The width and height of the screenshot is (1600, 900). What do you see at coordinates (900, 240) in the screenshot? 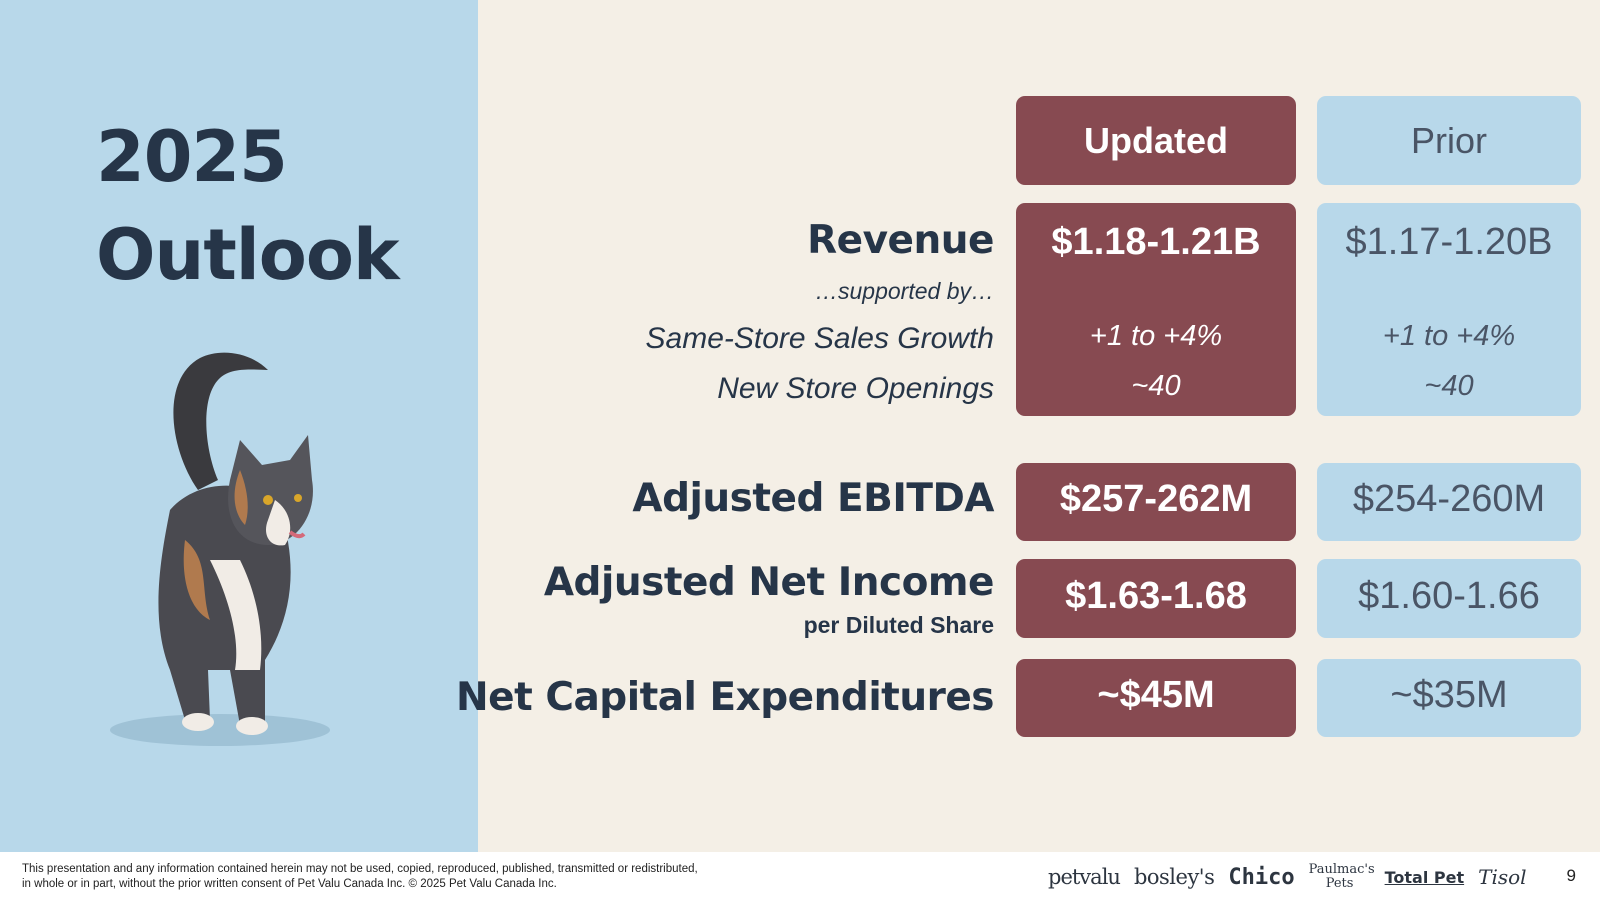
I see `revenue-label: Revenue` at bounding box center [900, 240].